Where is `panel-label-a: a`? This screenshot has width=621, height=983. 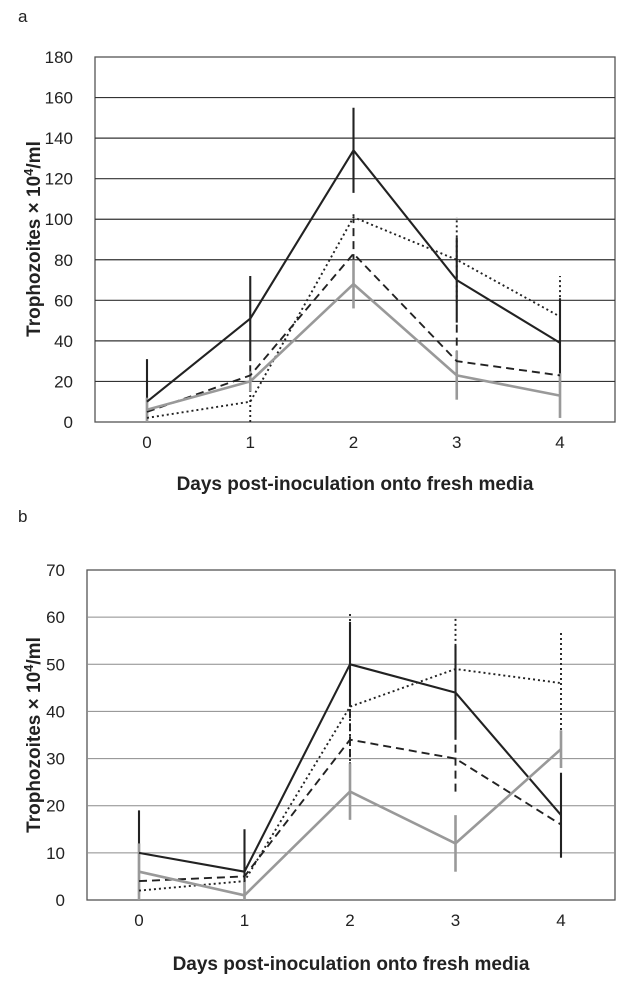
panel-label-a: a is located at coordinates (23, 16).